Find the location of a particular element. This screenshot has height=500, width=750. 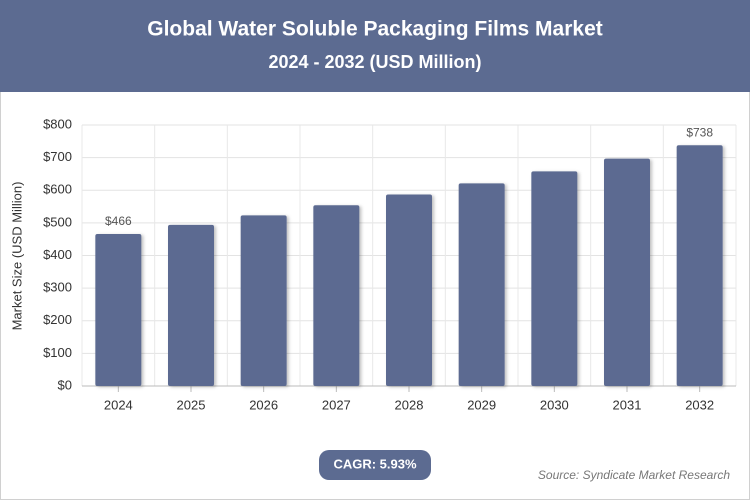

y-tick-label: $500 is located at coordinates (57, 221).